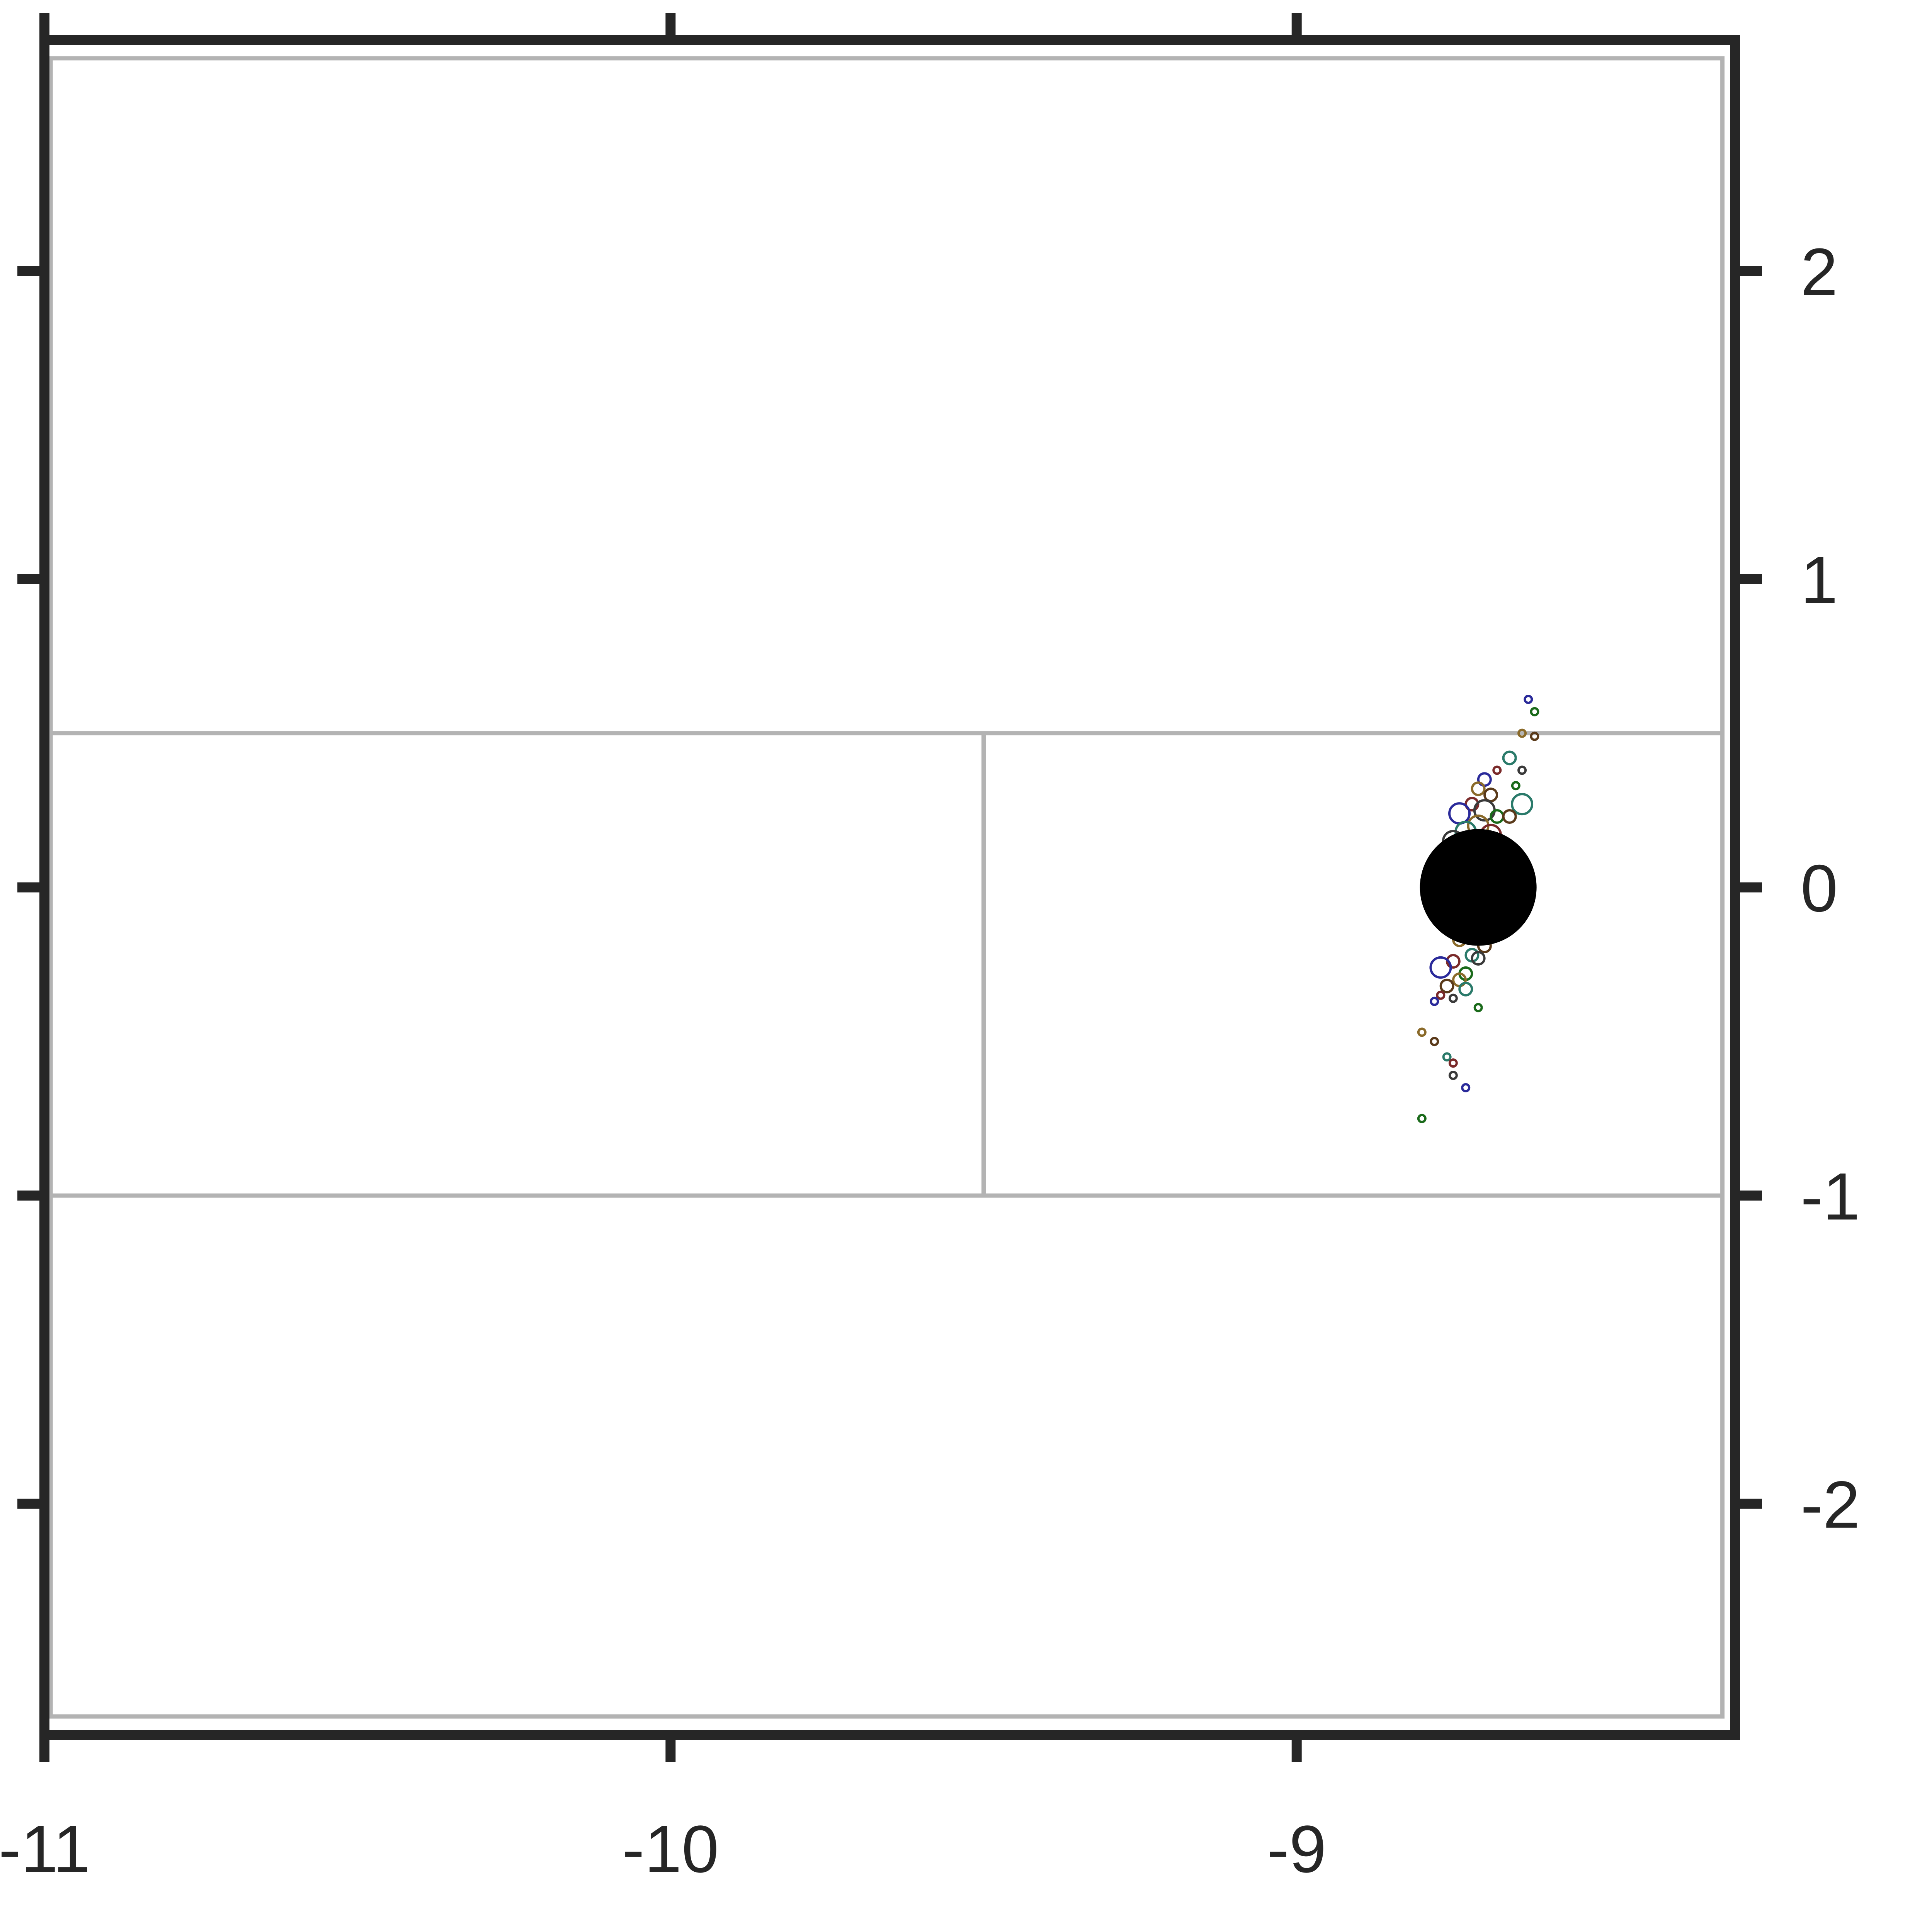  Describe the element at coordinates (1297, 1849) in the screenshot. I see `x-tick-label: -9` at that location.